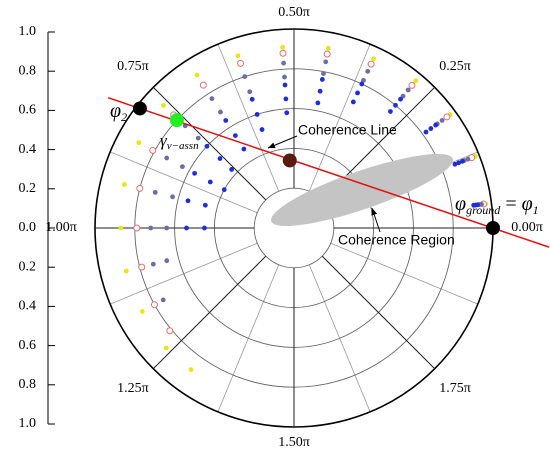 The width and height of the screenshot is (550, 458). I want to click on theta-tick-label: 1.75π, so click(455, 388).